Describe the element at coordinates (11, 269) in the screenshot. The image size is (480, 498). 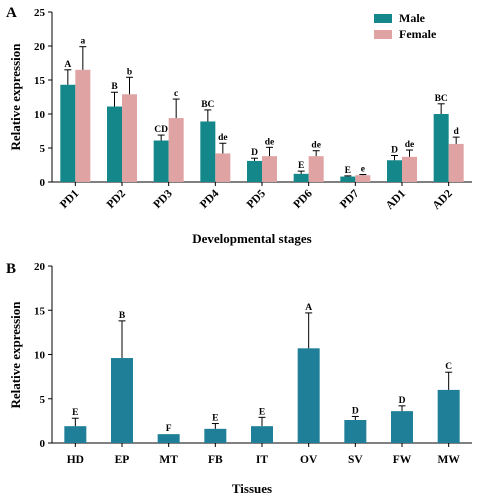
I see `panel-b-label: B` at that location.